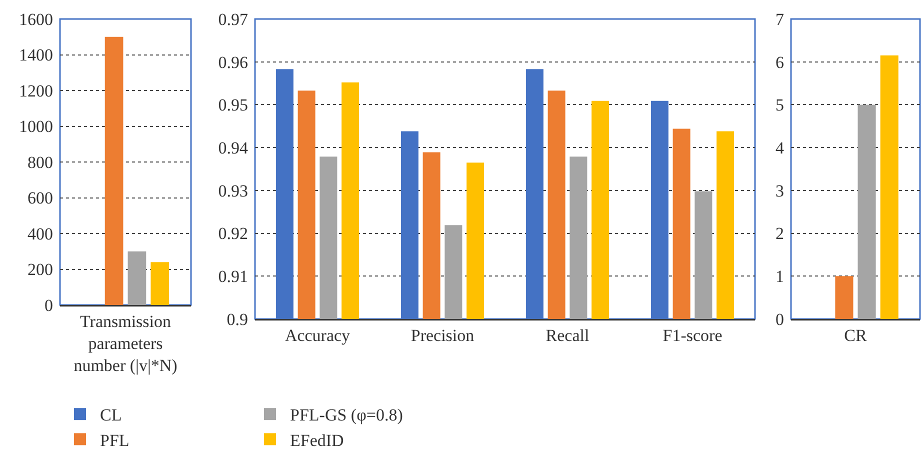 Image resolution: width=922 pixels, height=469 pixels. What do you see at coordinates (40, 234) in the screenshot?
I see `y-tick-label: 400` at bounding box center [40, 234].